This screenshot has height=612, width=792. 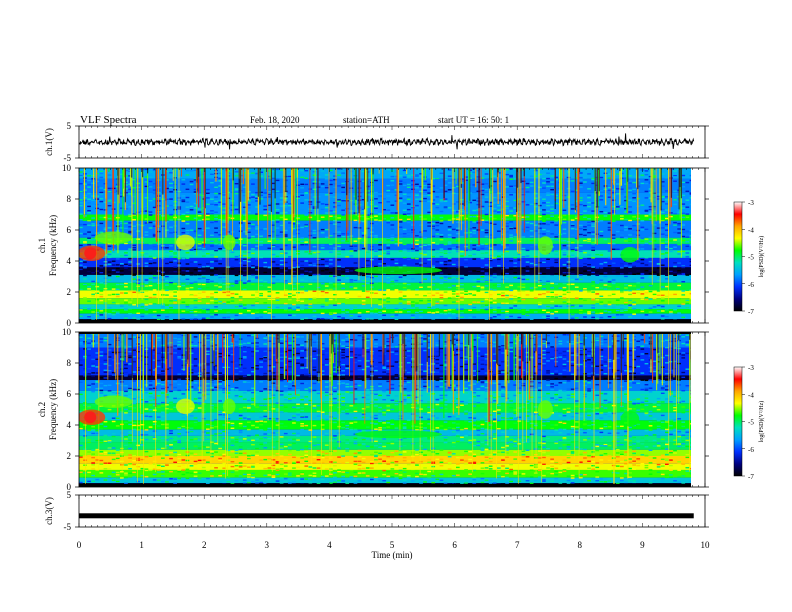 What do you see at coordinates (113, 237) in the screenshot?
I see `ch1-spectrogram-hiss-blob` at bounding box center [113, 237].